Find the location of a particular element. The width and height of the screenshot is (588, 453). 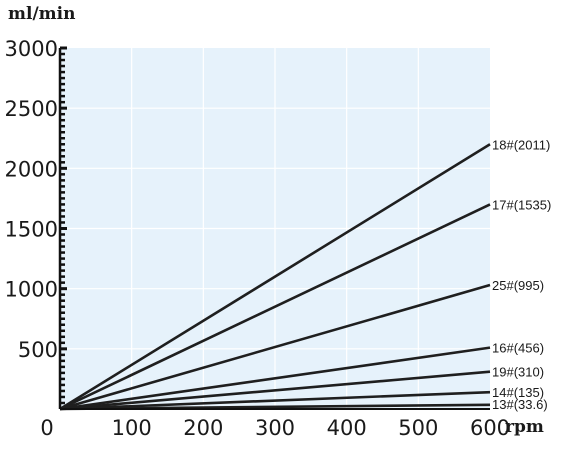

x-tick-label-200: 200 is located at coordinates (203, 428).